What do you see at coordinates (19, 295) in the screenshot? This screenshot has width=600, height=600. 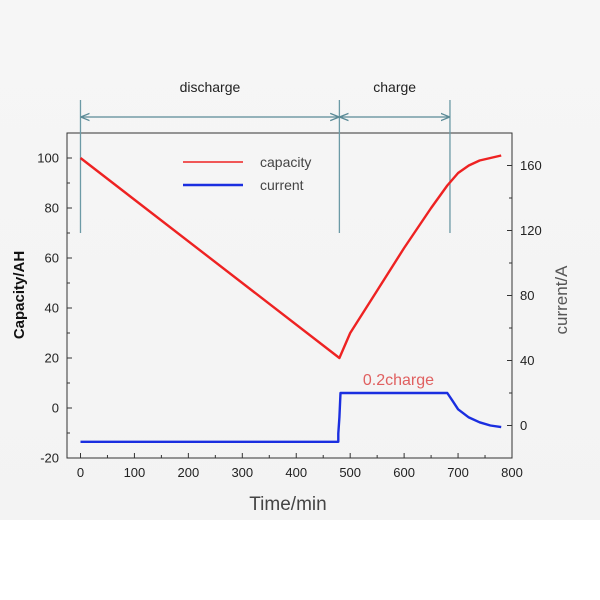 I see `y-axis-left-title: Capacity/AH` at bounding box center [19, 295].